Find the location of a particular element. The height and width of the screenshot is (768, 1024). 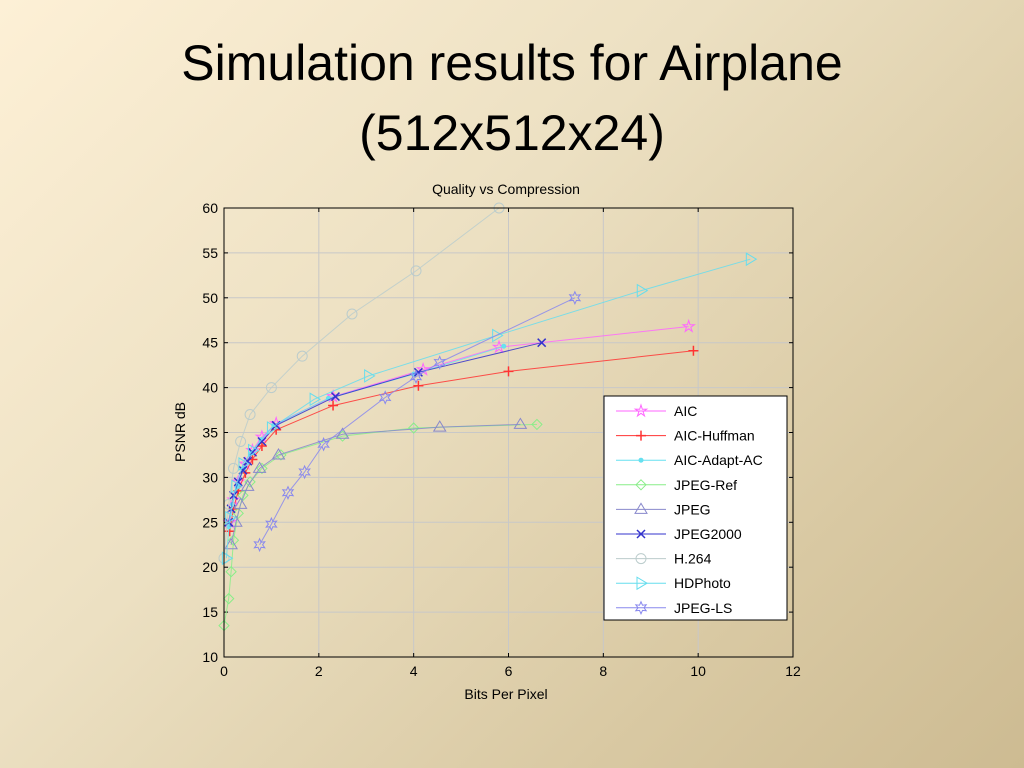

y-tick-label: 50 is located at coordinates (210, 298).